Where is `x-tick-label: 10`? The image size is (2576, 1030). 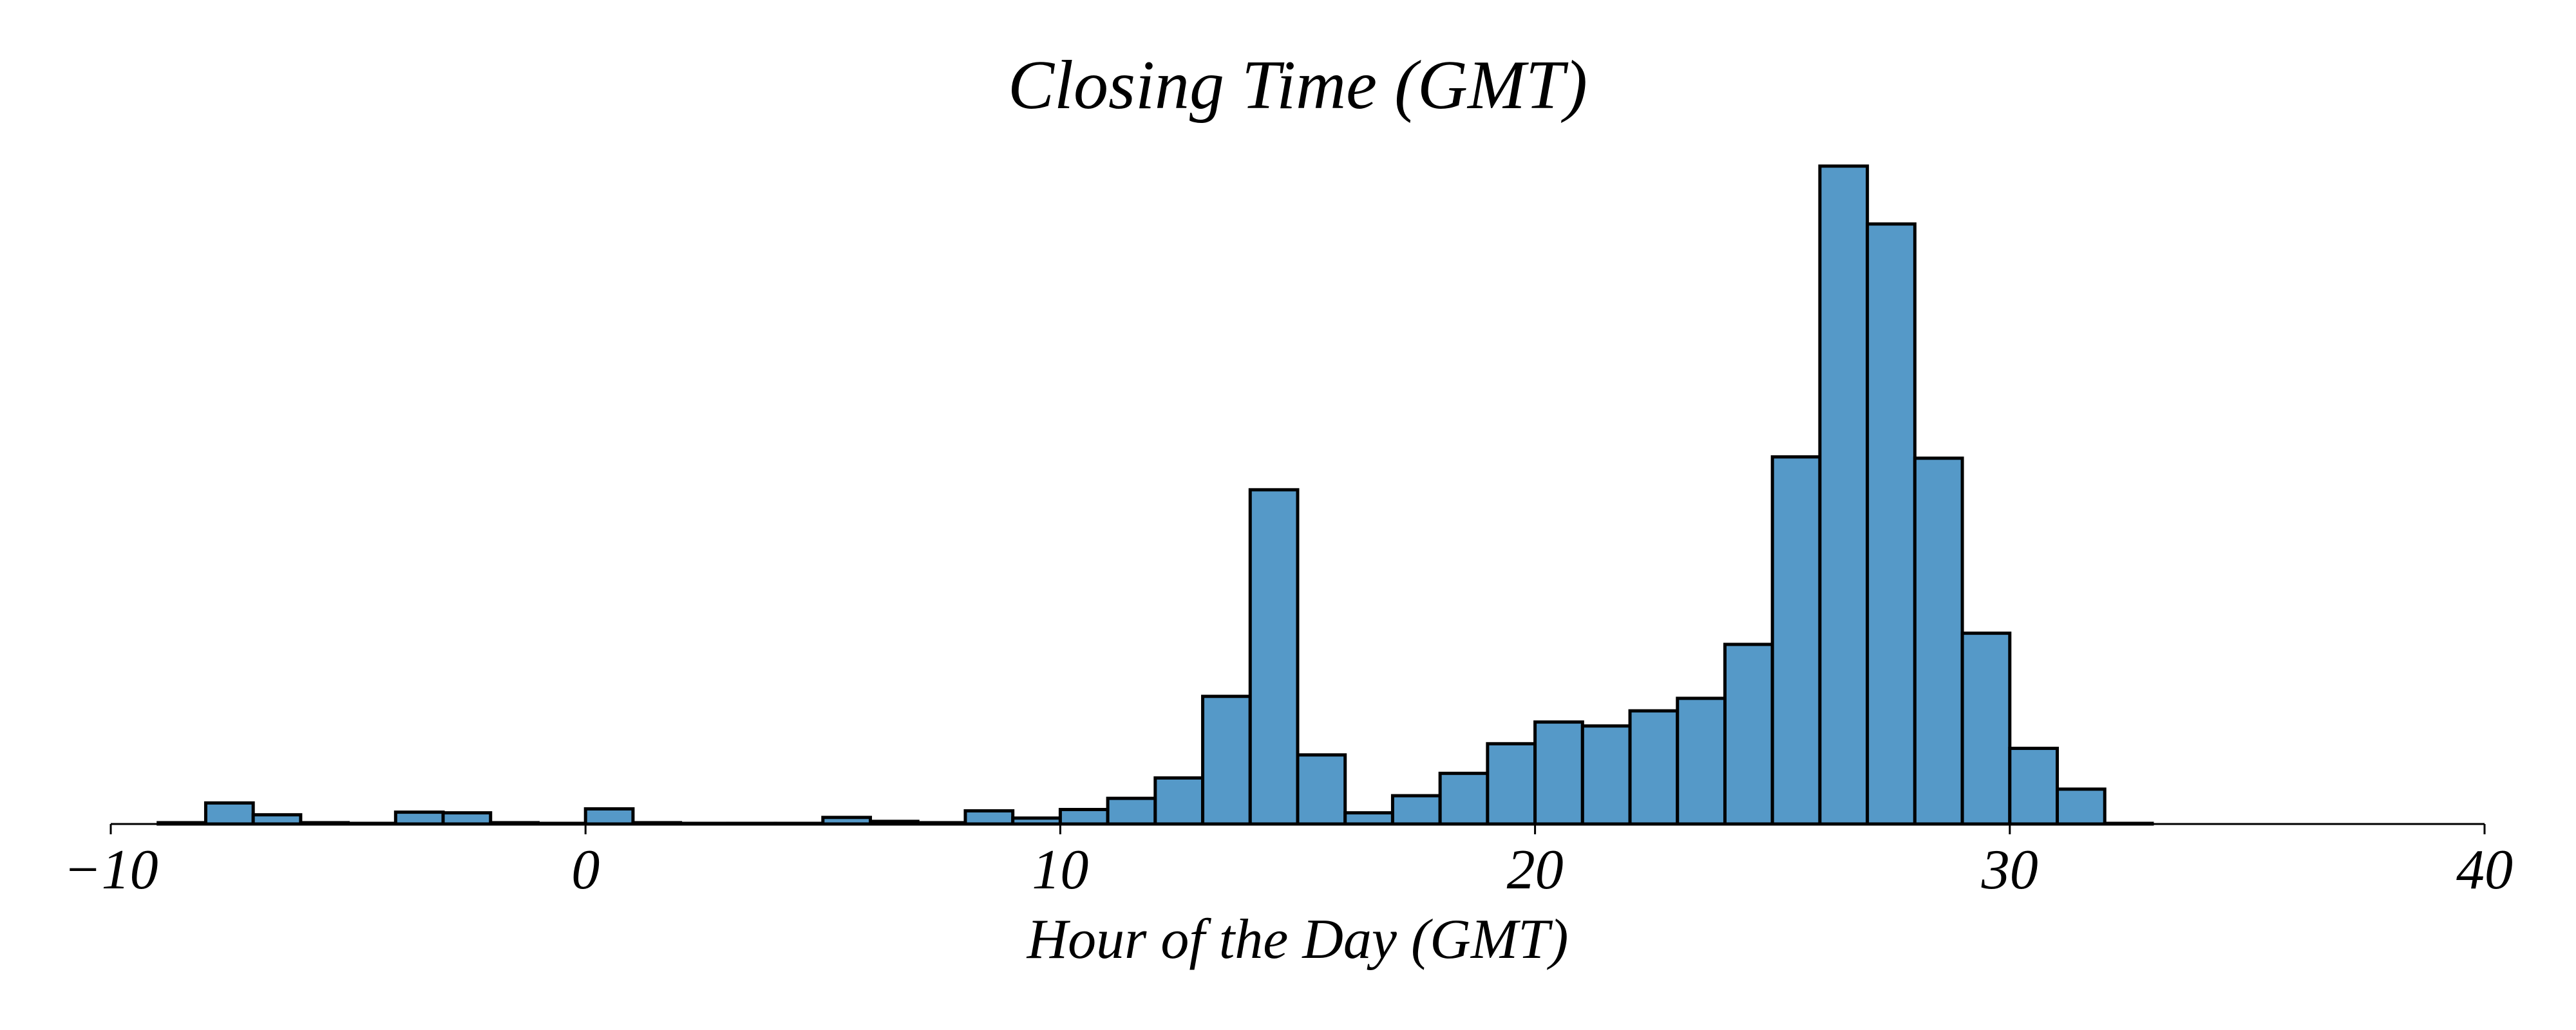 x-tick-label: 10 is located at coordinates (1060, 870).